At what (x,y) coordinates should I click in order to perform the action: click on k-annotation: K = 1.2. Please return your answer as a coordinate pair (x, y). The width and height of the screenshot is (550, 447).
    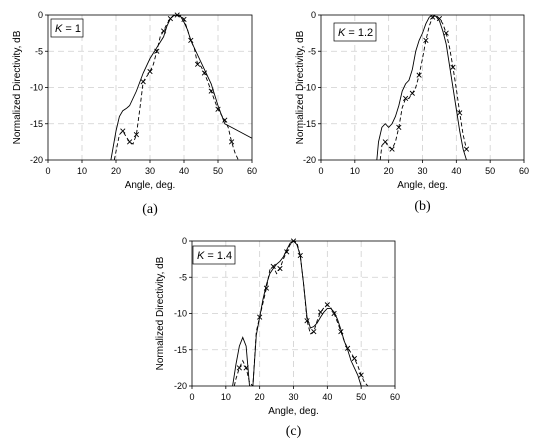
    Looking at the image, I should click on (355, 32).